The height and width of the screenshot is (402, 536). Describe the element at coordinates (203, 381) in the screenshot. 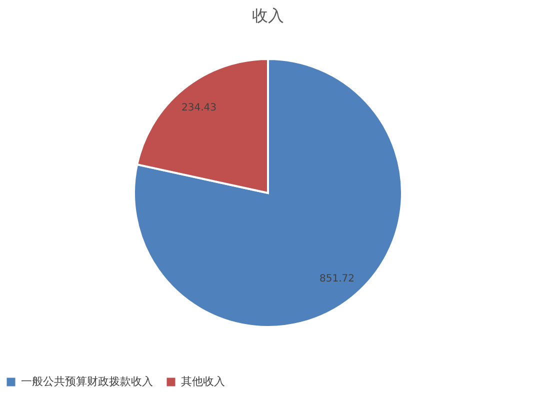

I see `legend-label: 其他收入` at that location.